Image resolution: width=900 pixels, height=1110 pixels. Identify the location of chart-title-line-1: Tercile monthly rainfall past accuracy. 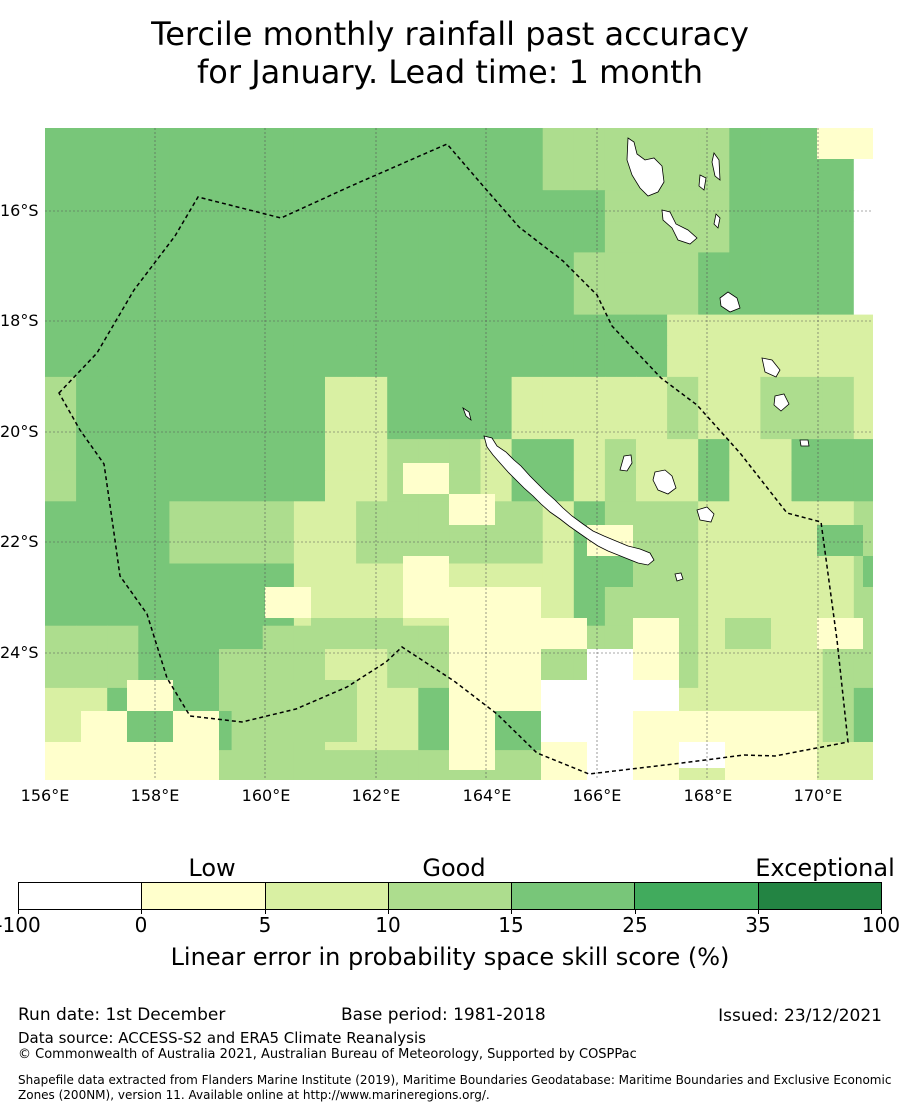
(450, 34).